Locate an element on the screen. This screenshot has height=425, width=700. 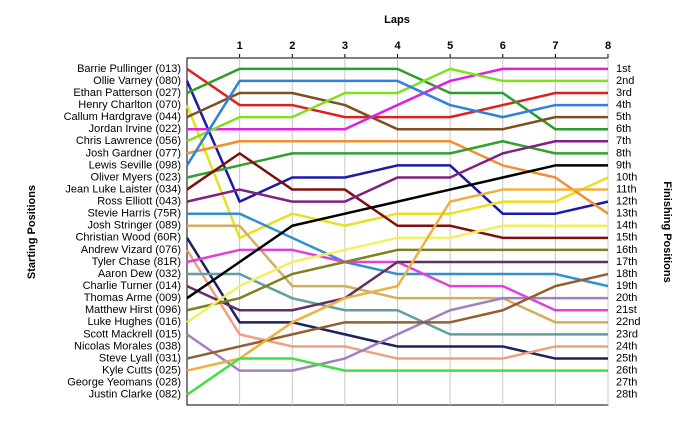
finishing-label: 21st is located at coordinates (626, 310).